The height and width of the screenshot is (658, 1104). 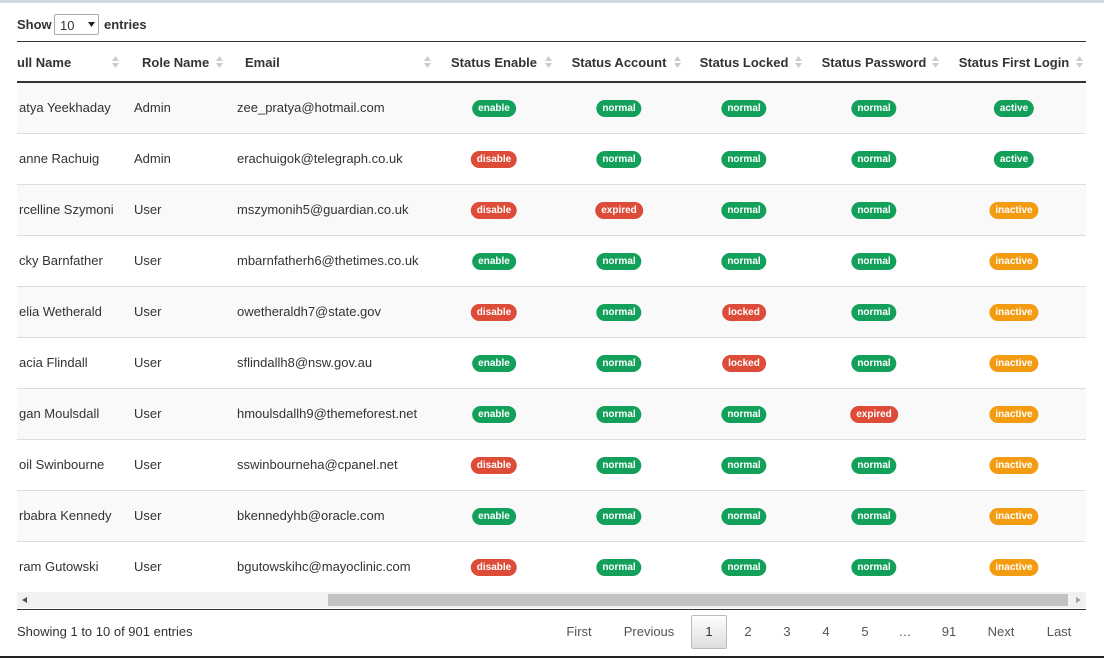 I want to click on status-badge: locked, so click(x=744, y=312).